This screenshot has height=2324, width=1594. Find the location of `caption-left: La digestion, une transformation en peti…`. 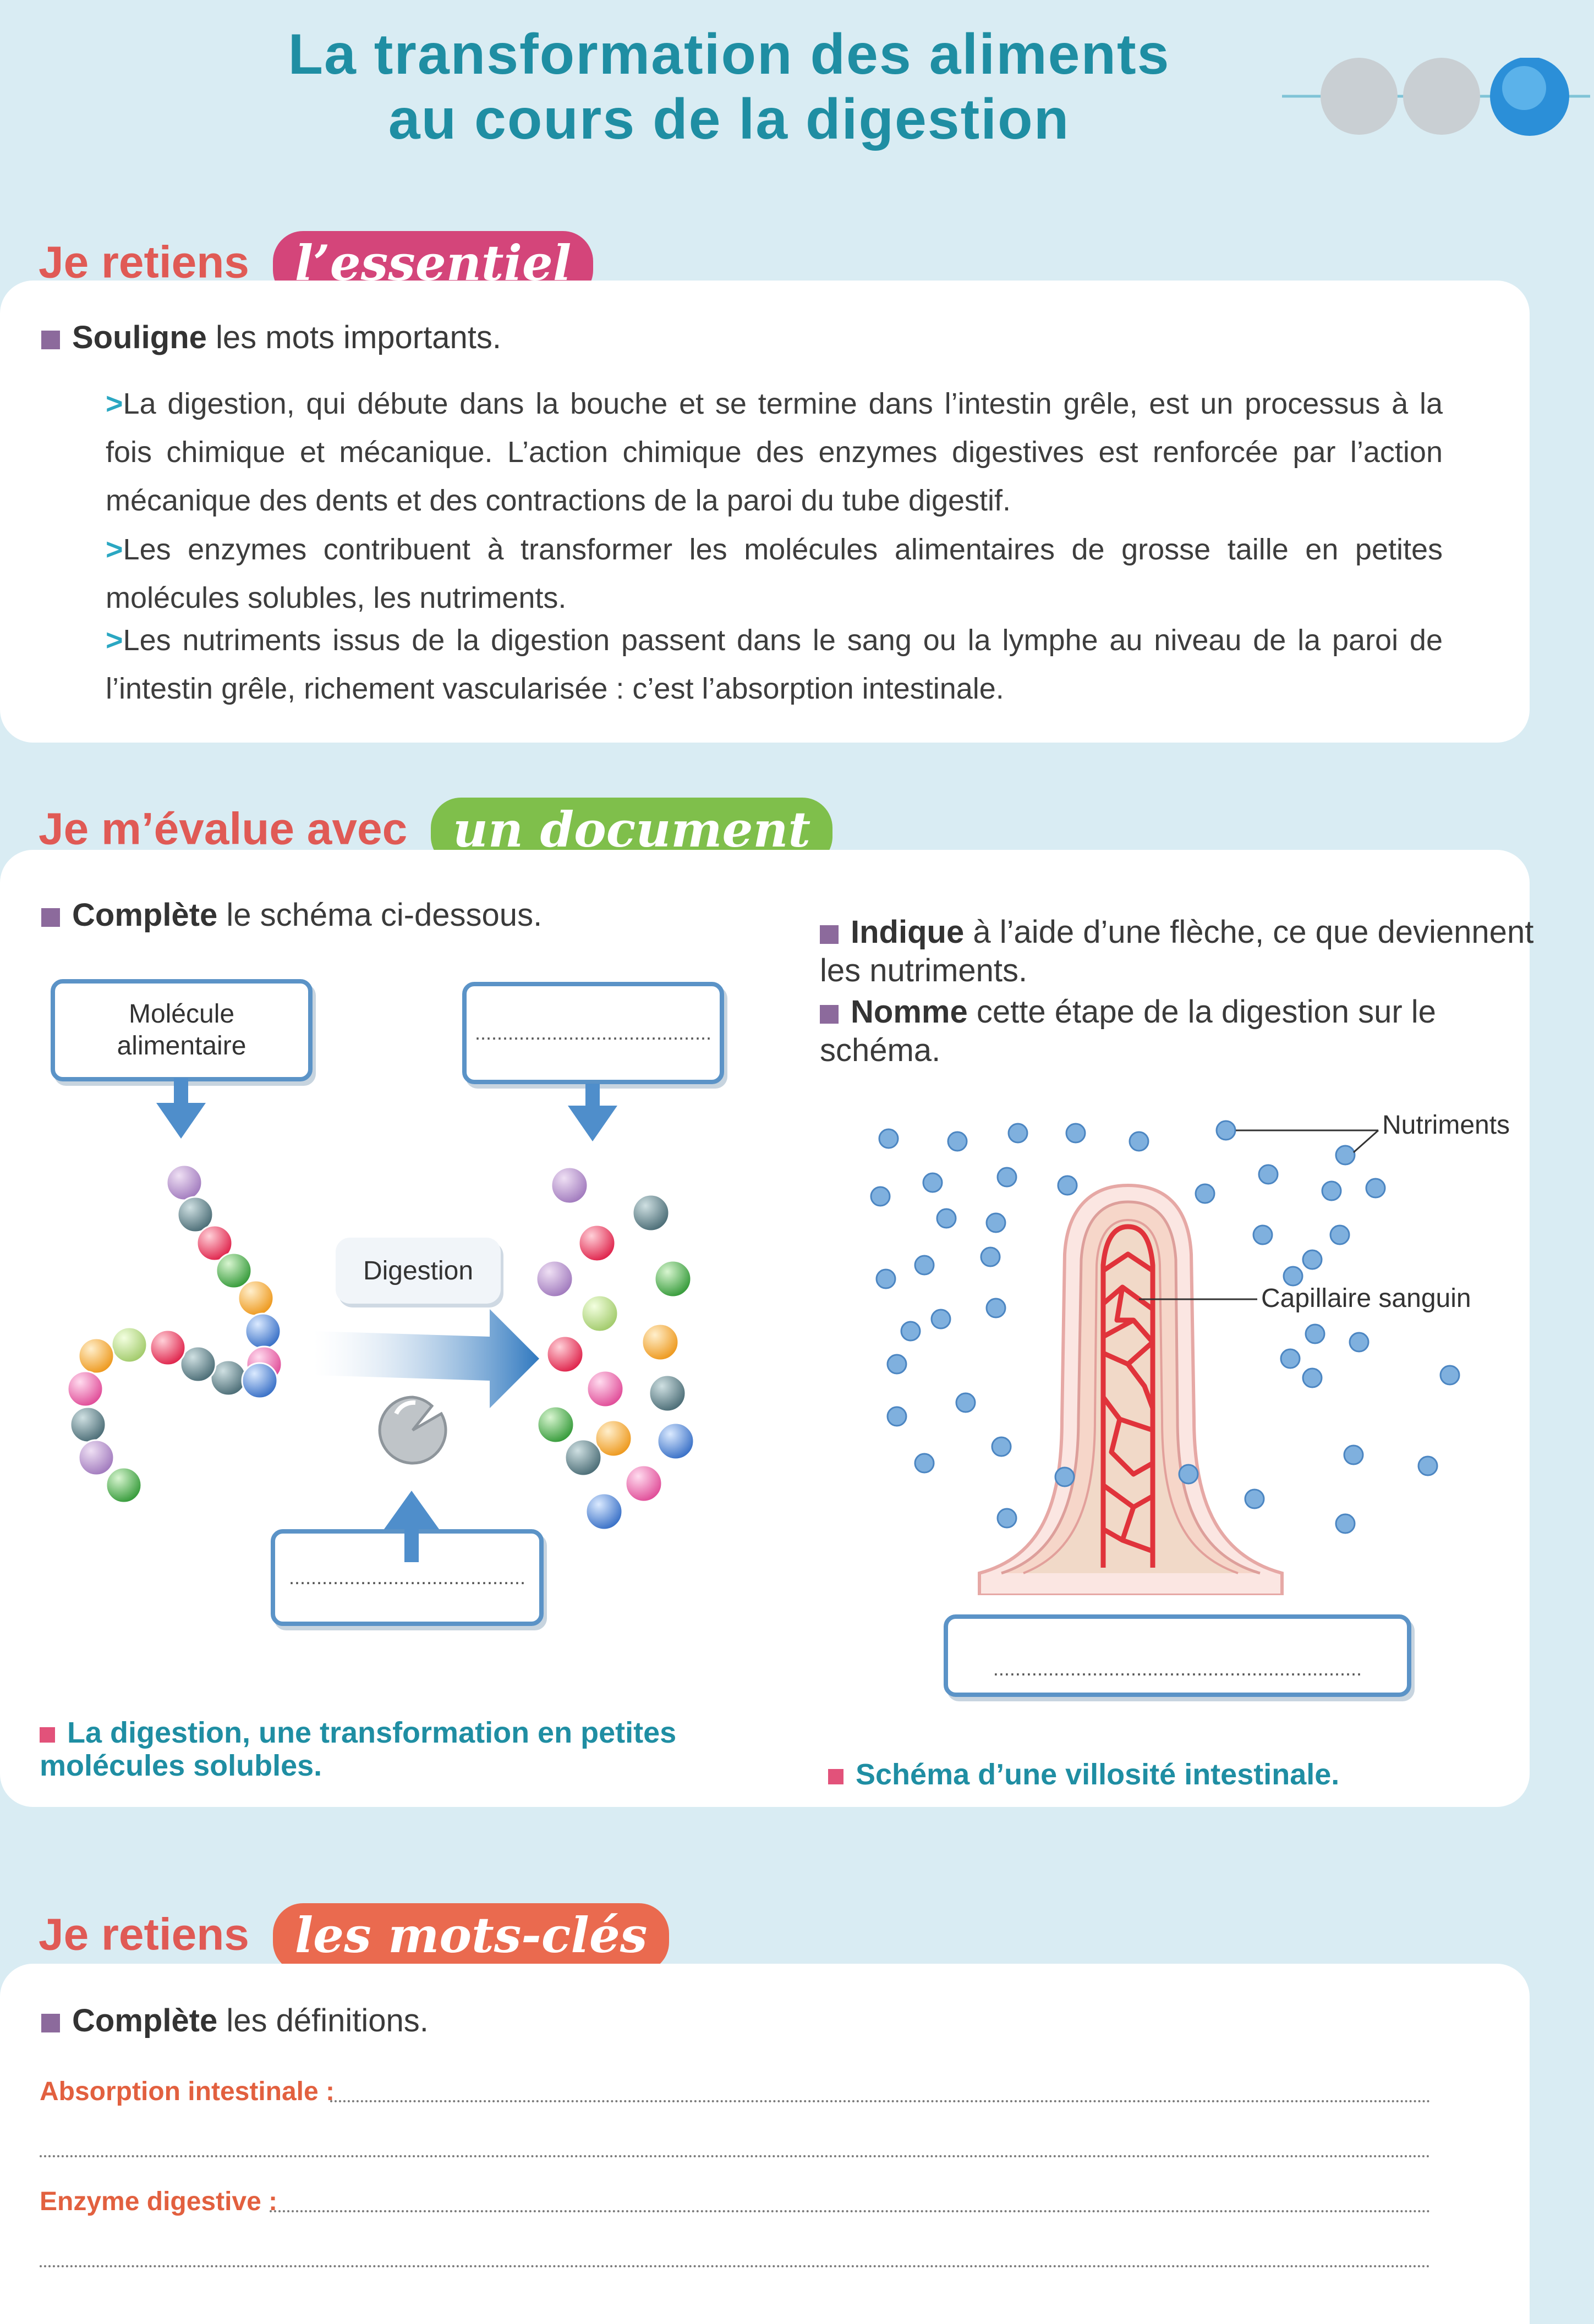

caption-left: La digestion, une transformation en peti… is located at coordinates (370, 1749).